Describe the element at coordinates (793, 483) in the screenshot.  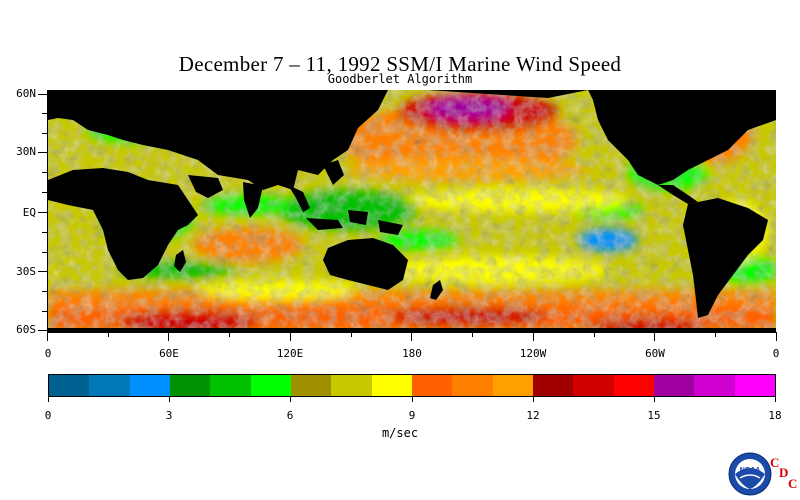
I see `cdc-letter-c2: C` at that location.